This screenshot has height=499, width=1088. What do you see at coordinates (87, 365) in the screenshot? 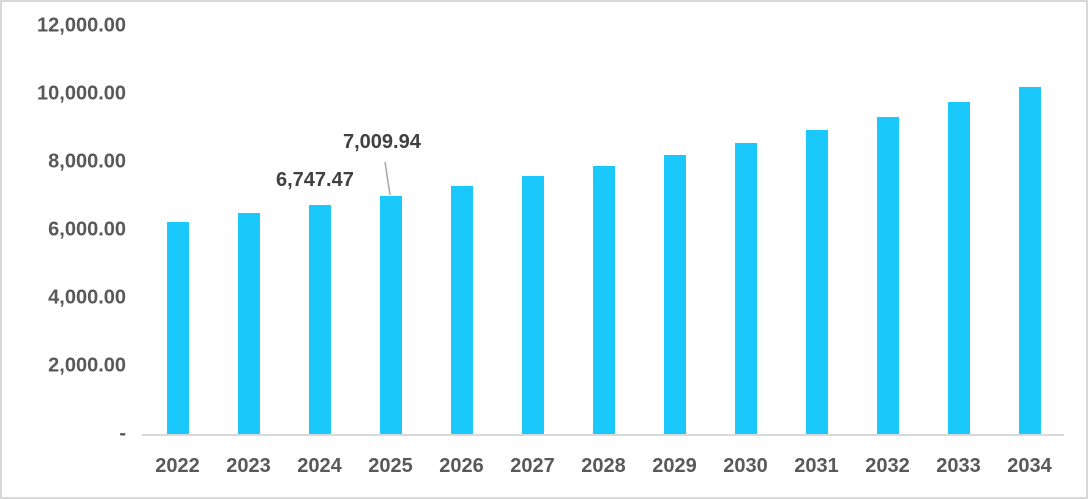
I see `y-tick-label: 2,000.00` at bounding box center [87, 365].